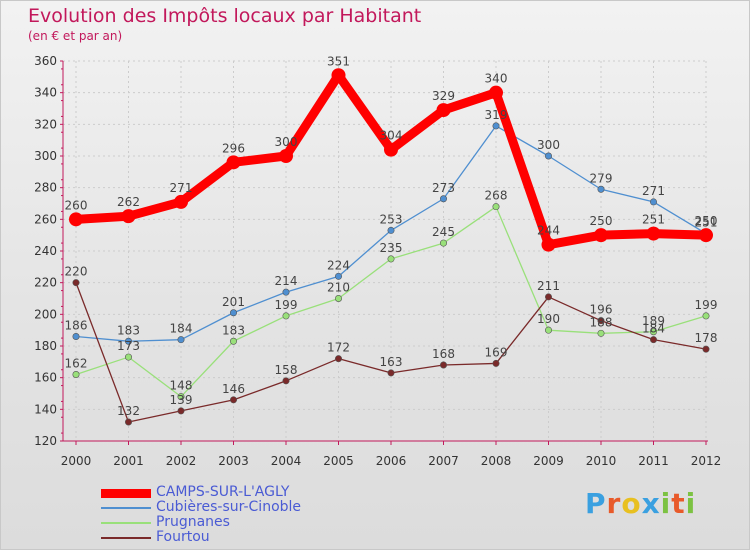 The height and width of the screenshot is (550, 750). What do you see at coordinates (183, 537) in the screenshot?
I see `legend-label: Fourtou` at bounding box center [183, 537].